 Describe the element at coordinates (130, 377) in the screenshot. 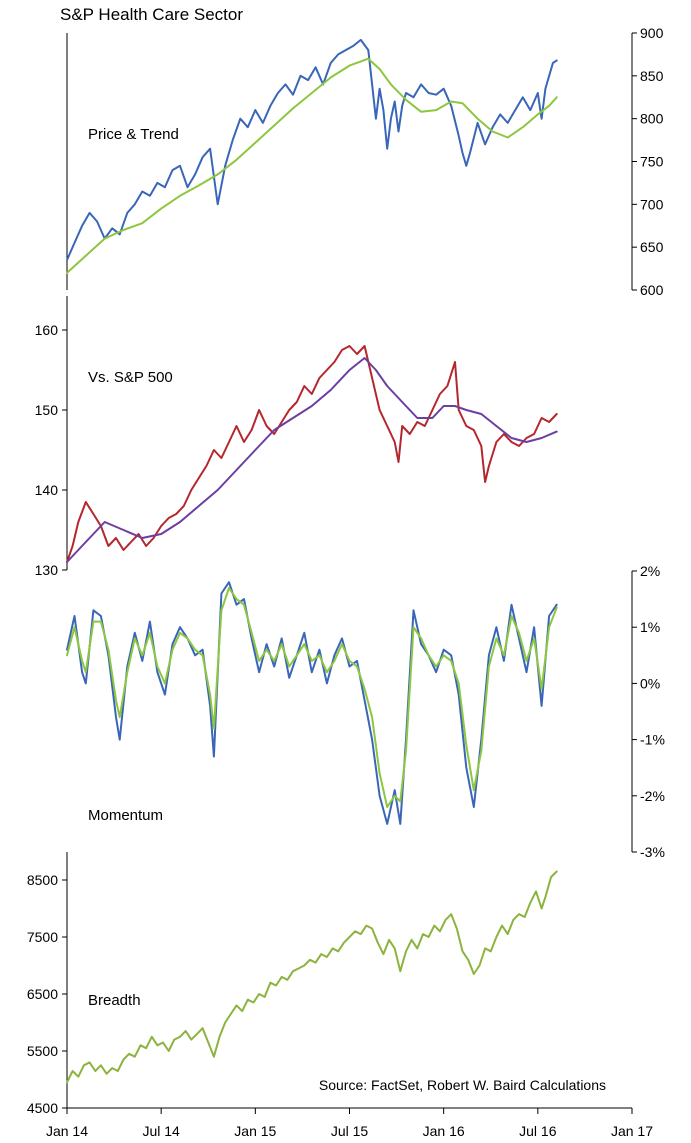

I see `relative-panel-label: Vs. S&P 500` at that location.